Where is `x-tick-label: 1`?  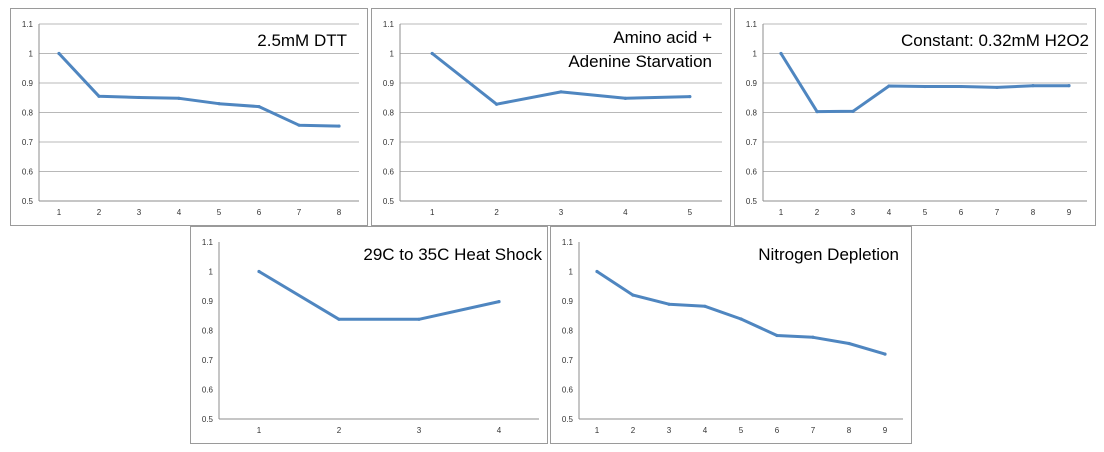 x-tick-label: 1 is located at coordinates (597, 430).